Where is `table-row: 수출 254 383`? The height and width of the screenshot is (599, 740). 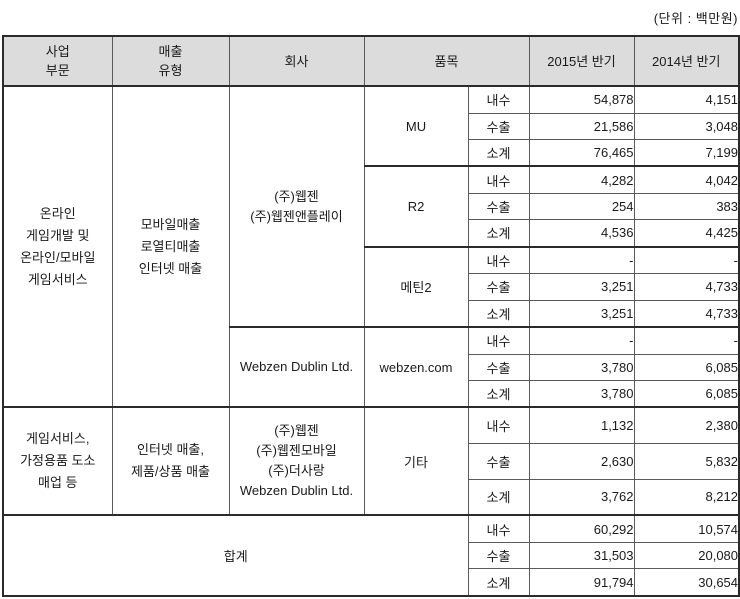
table-row: 수출 254 383 is located at coordinates (371, 206).